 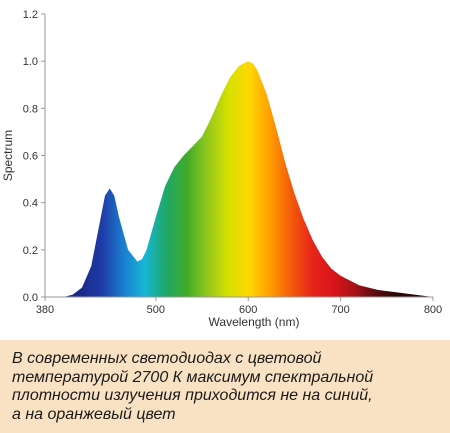 I want to click on x-tick-label-0: 380, so click(x=45, y=310).